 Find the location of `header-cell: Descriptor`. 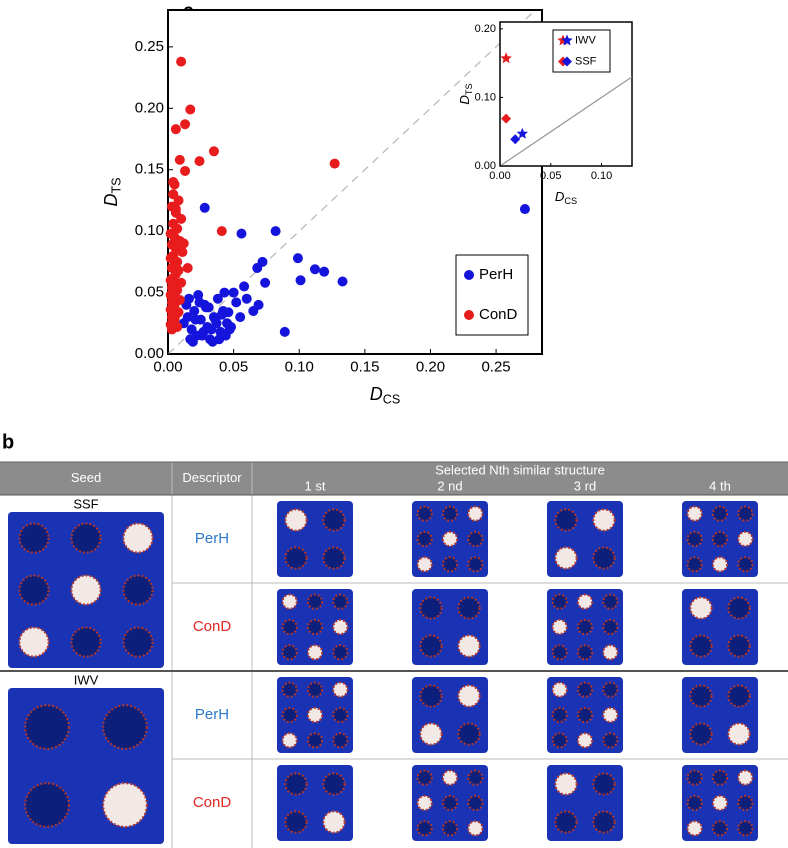

header-cell: Descriptor is located at coordinates (212, 477).